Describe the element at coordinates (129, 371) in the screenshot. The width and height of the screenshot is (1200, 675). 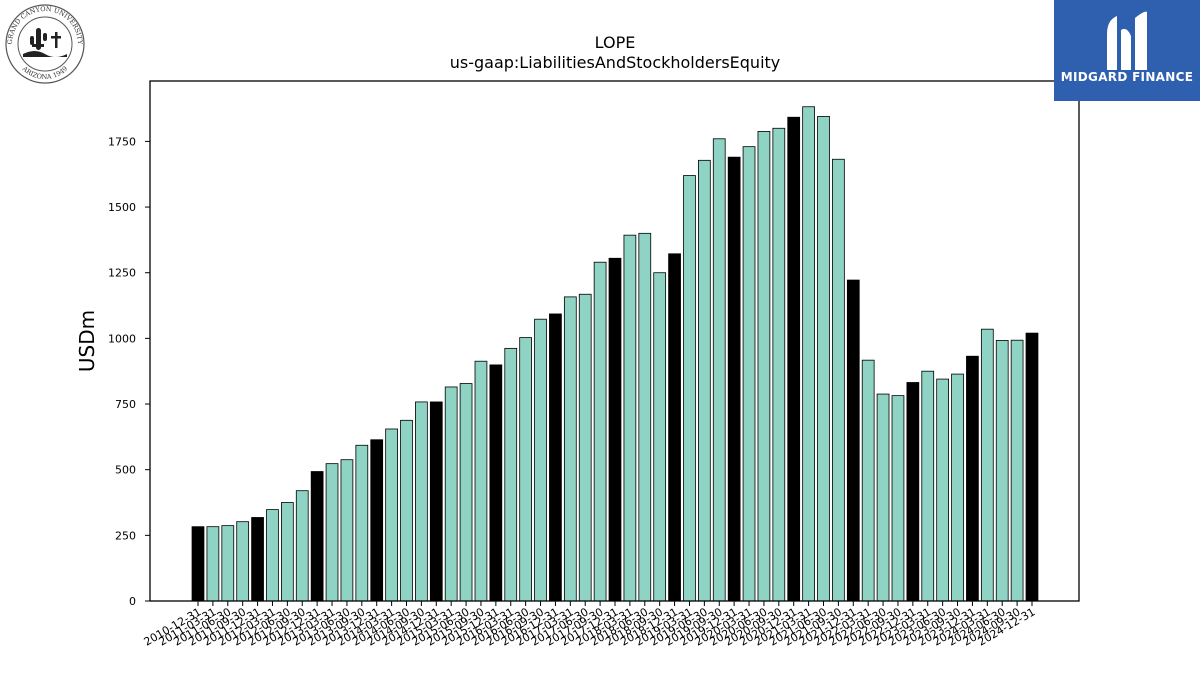
I see `y-axis-ticks: 0 250 500 750 1000 1250 1500 1750` at that location.